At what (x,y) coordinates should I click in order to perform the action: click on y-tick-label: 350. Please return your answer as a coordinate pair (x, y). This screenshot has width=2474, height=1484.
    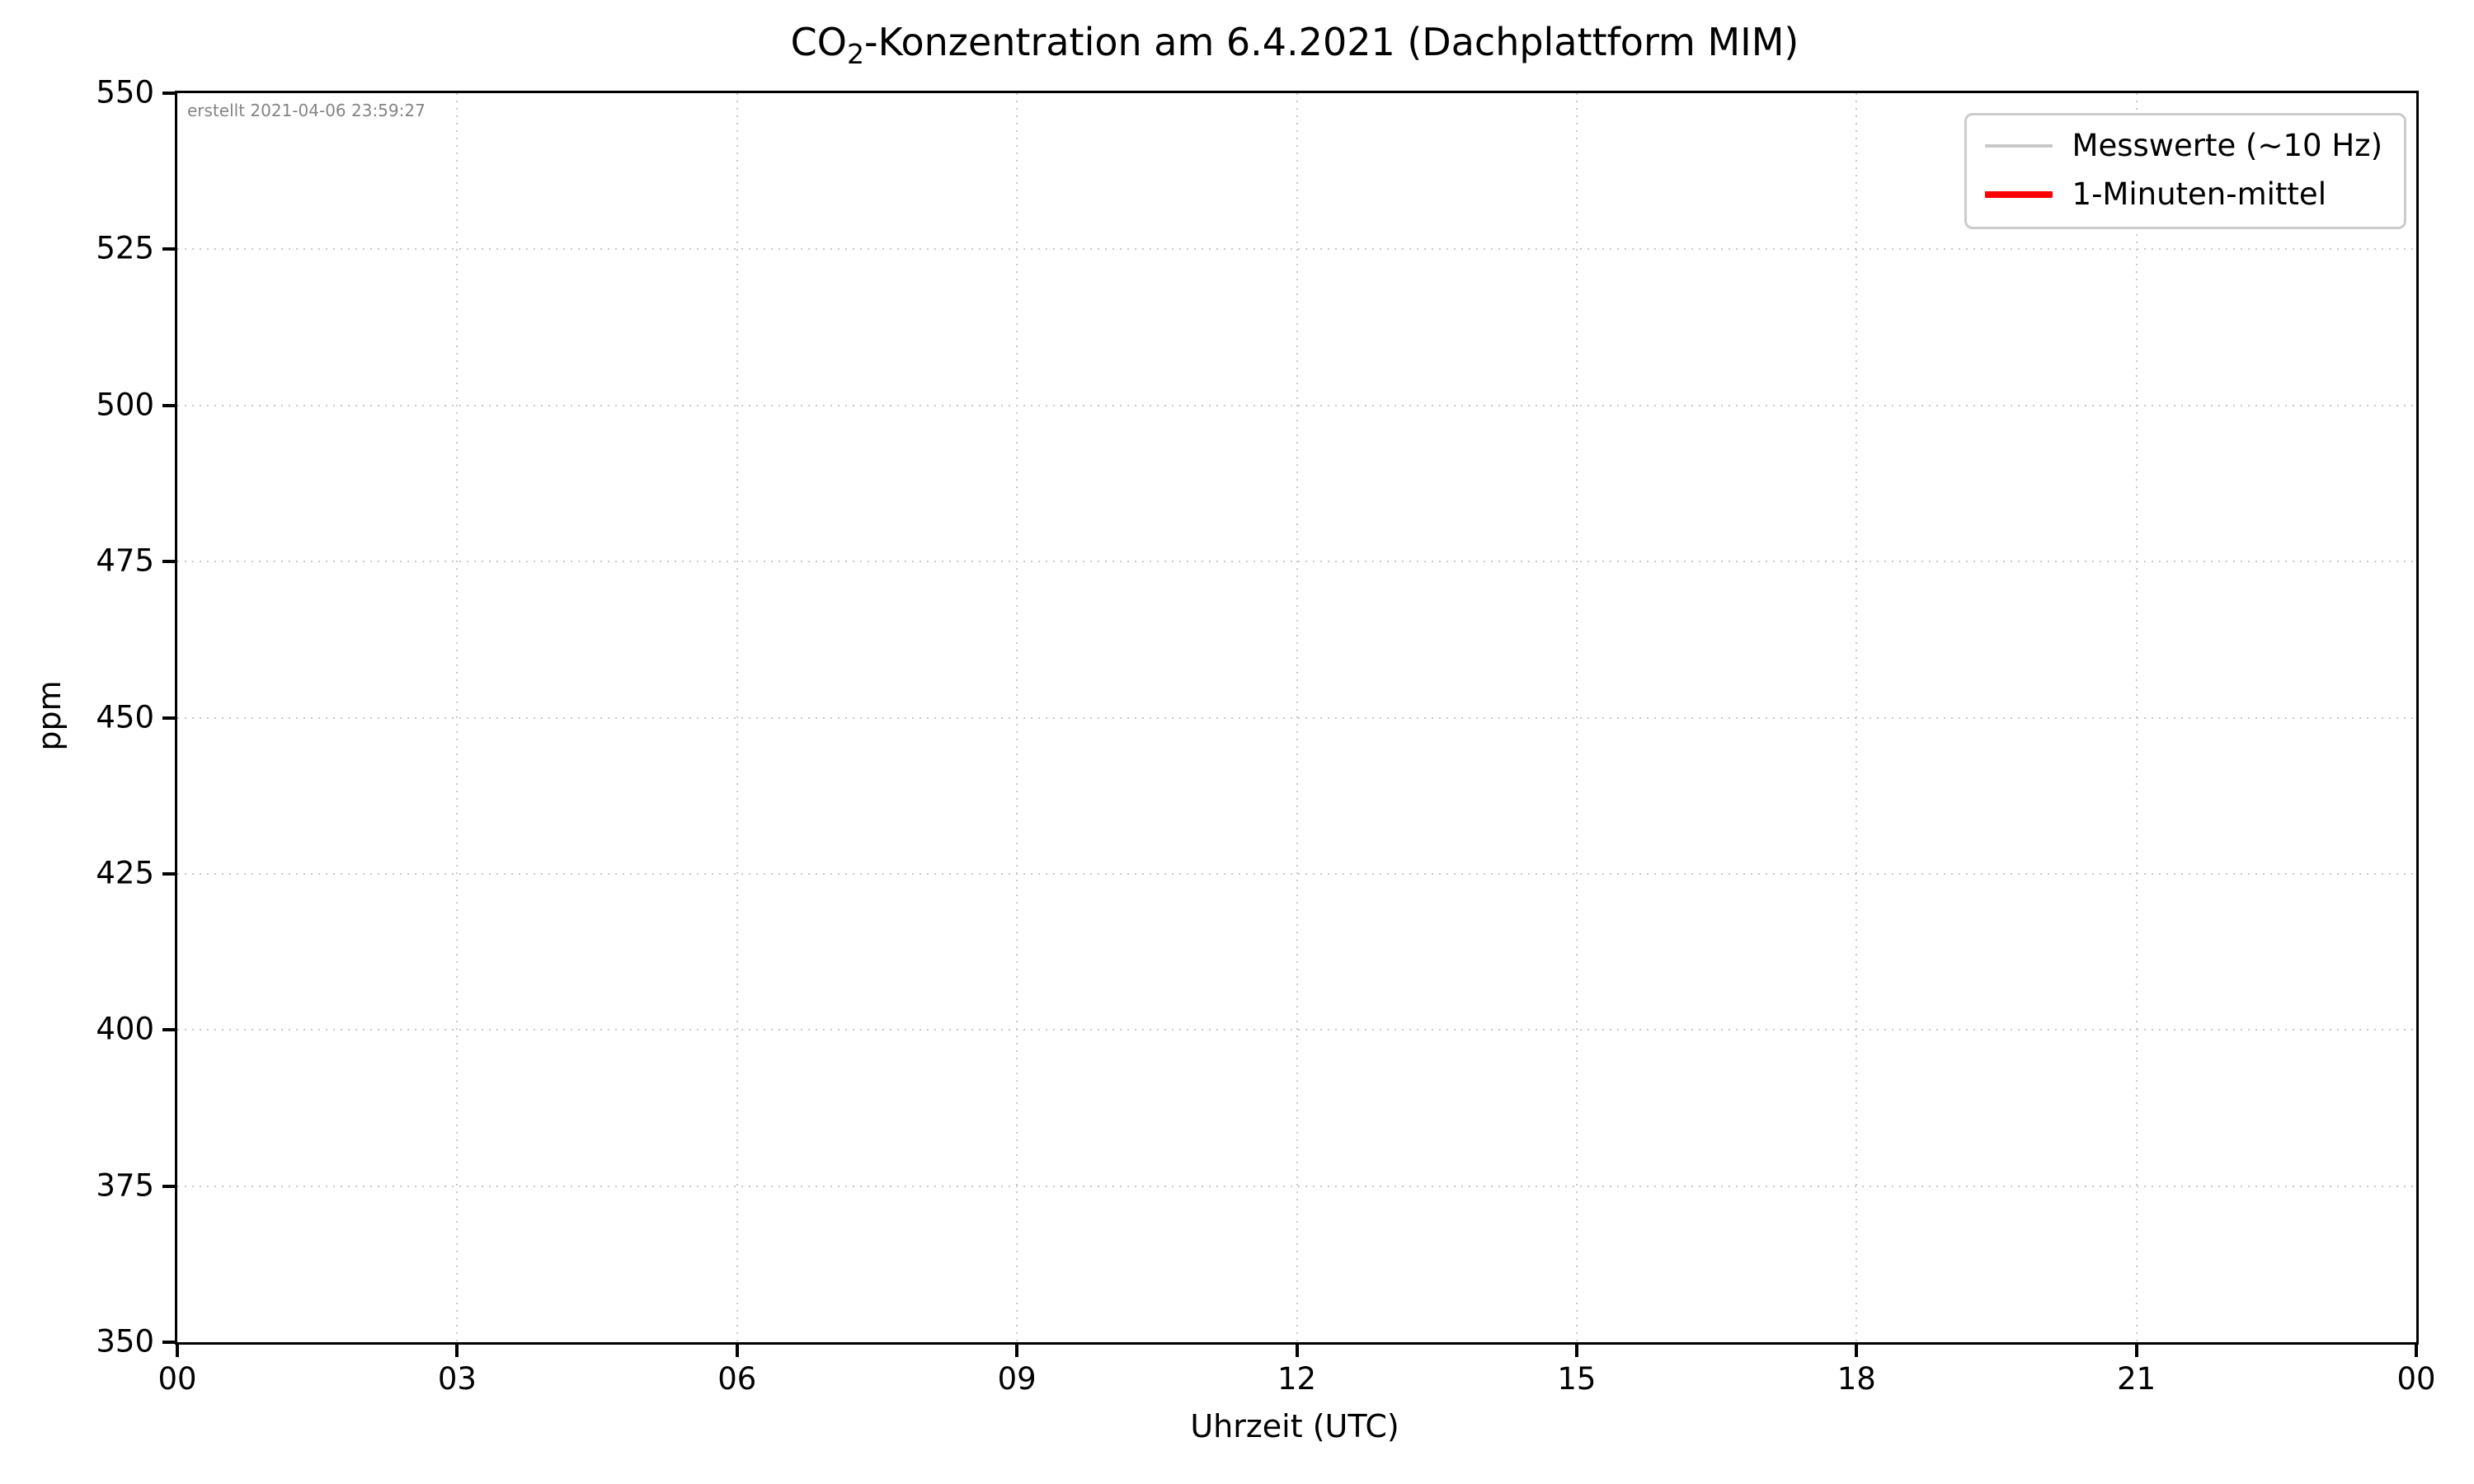
    Looking at the image, I should click on (125, 1341).